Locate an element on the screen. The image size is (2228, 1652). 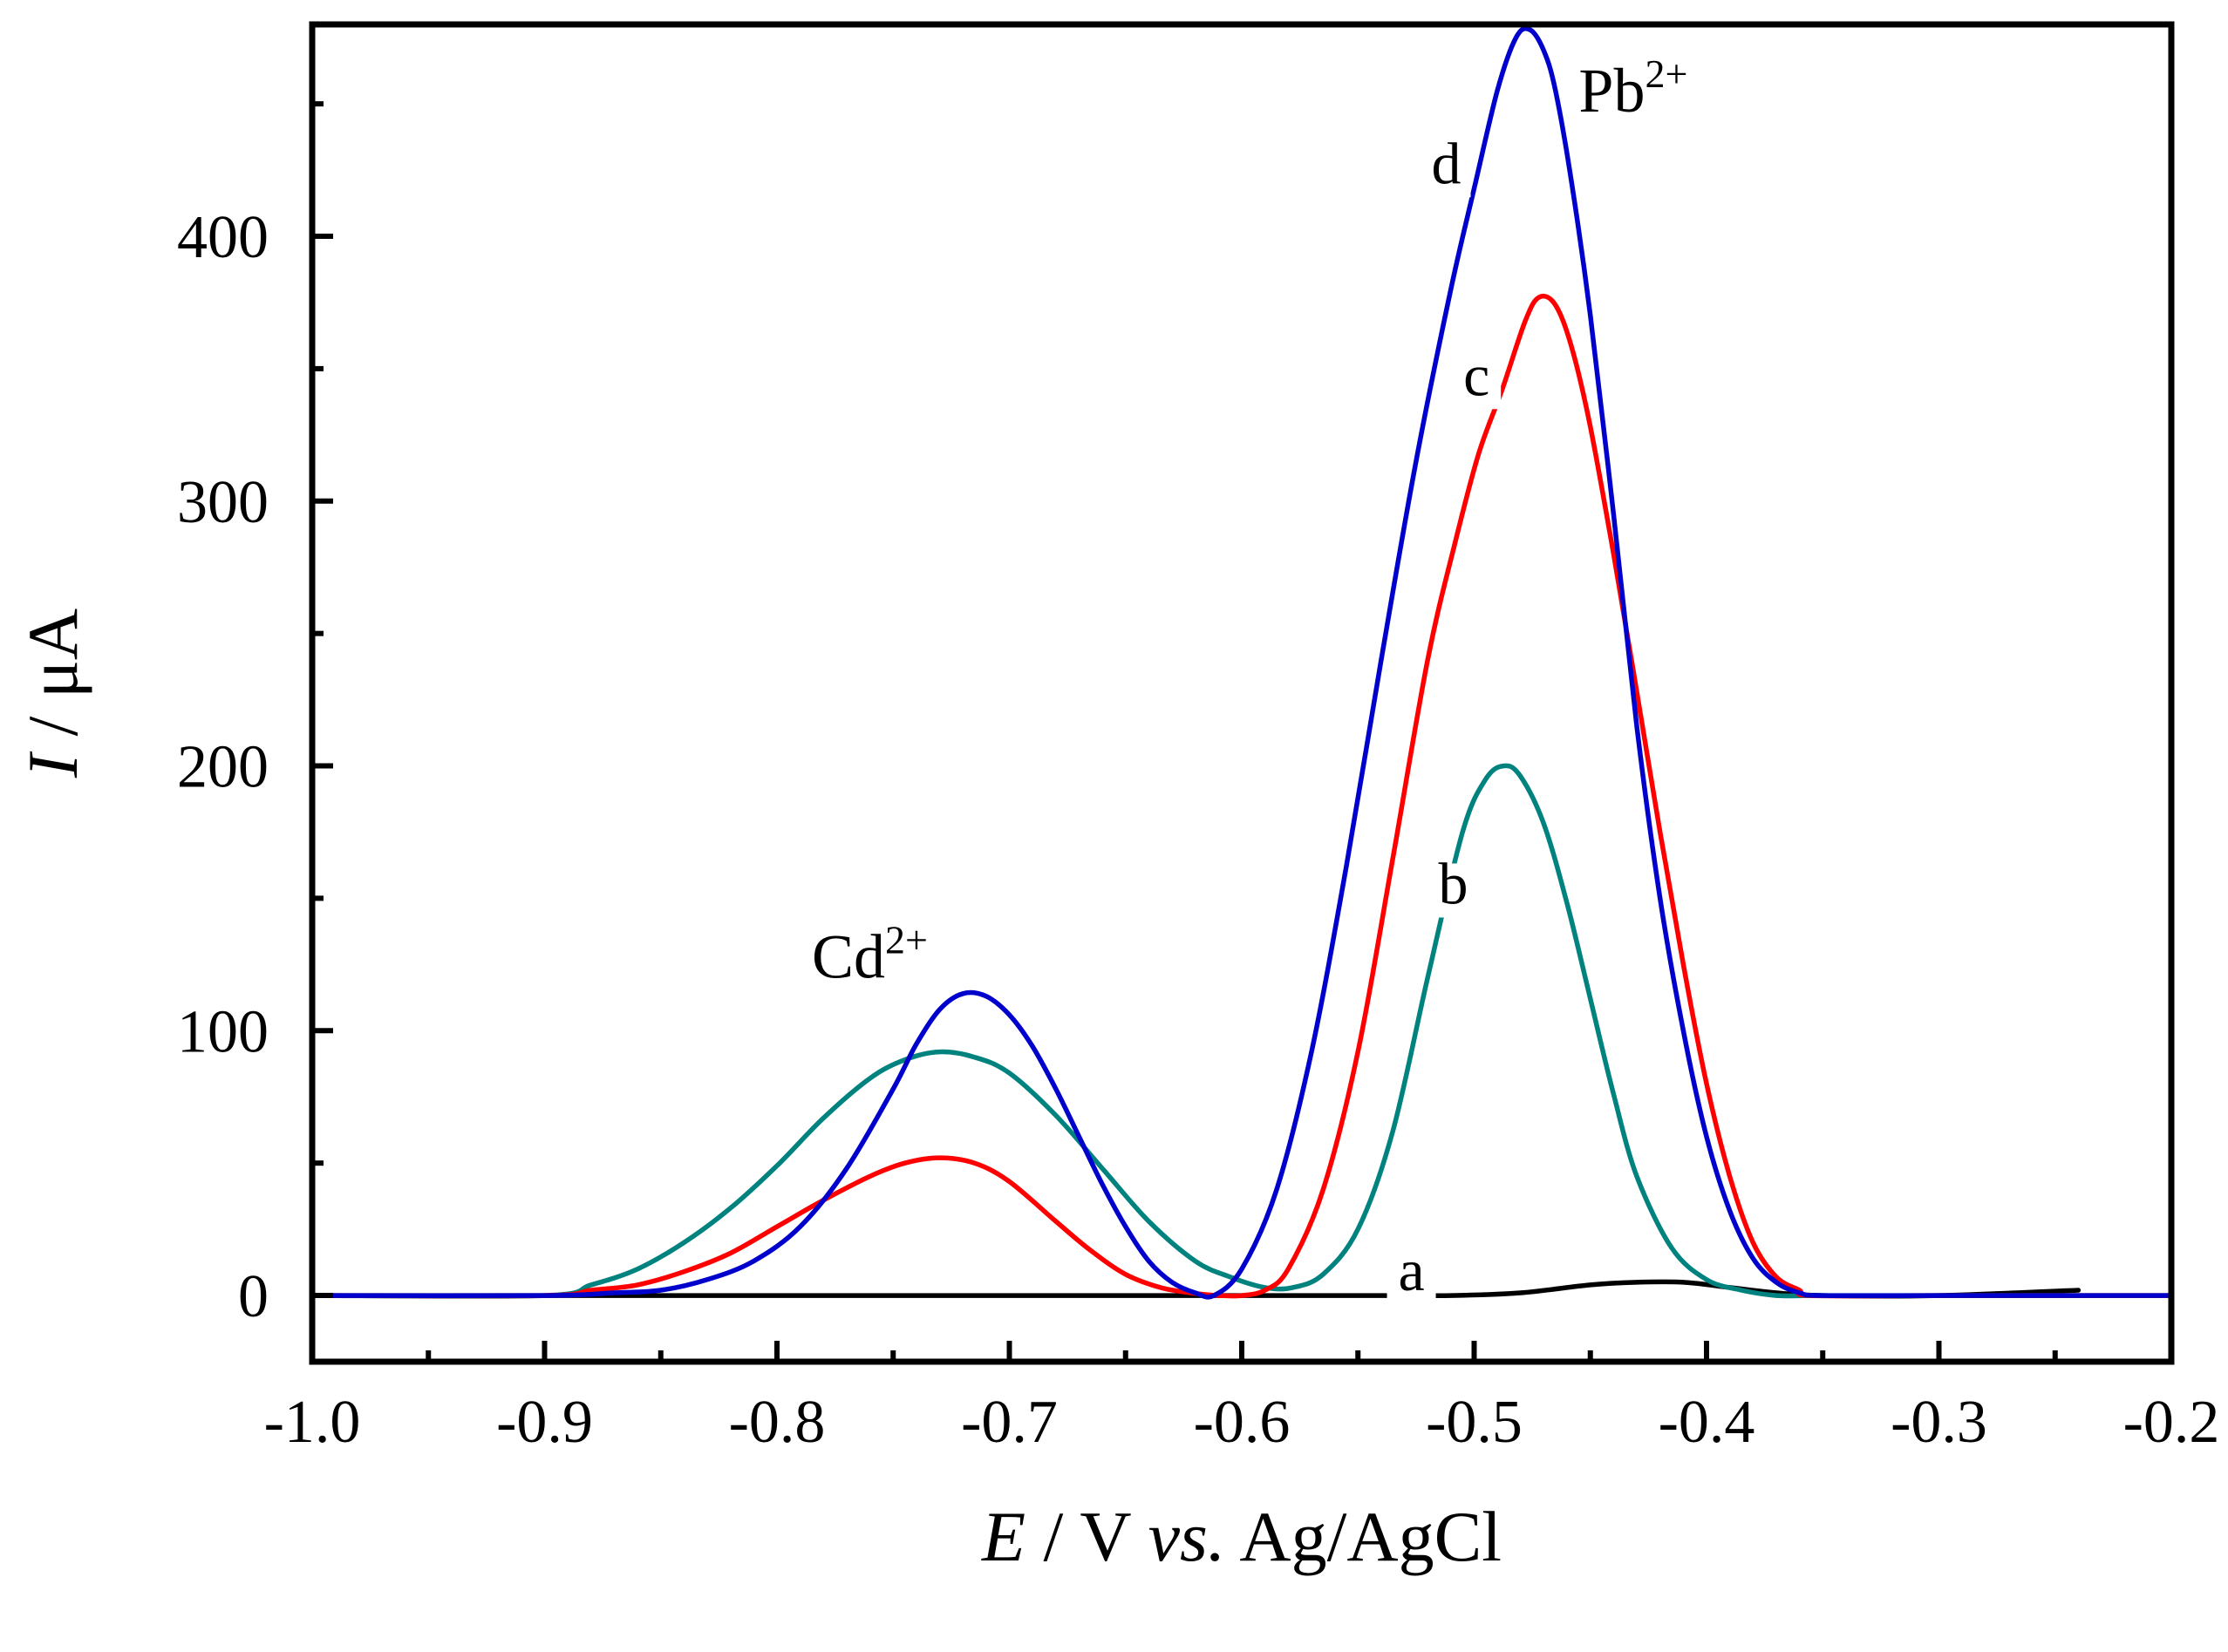
curve-label-c: c is located at coordinates (1476, 375).